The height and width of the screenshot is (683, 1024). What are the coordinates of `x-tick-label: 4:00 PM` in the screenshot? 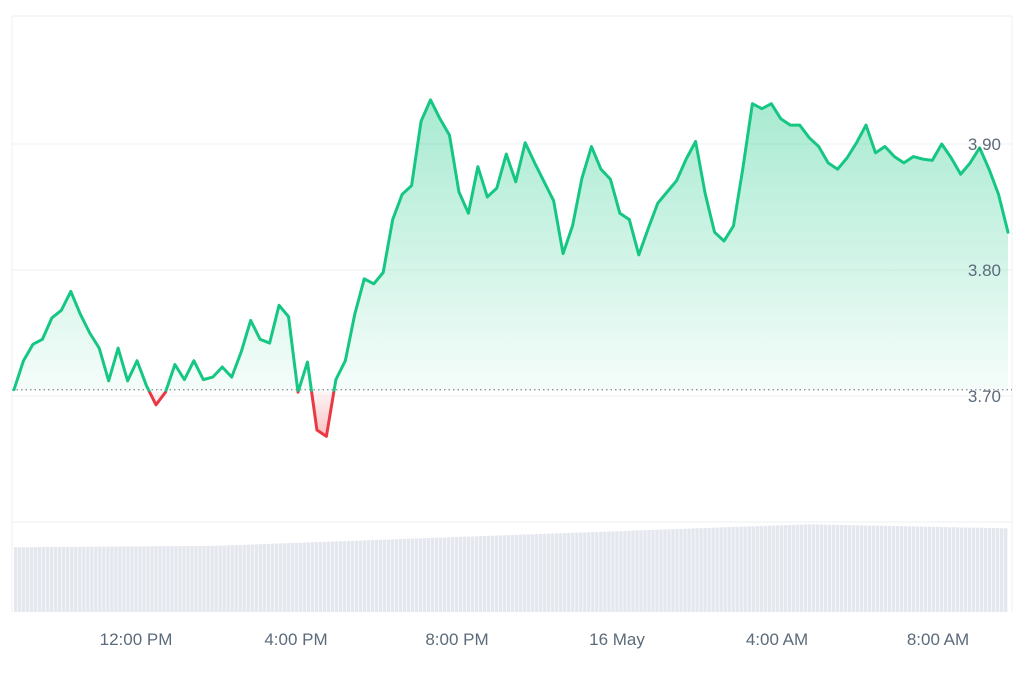 It's located at (295, 639).